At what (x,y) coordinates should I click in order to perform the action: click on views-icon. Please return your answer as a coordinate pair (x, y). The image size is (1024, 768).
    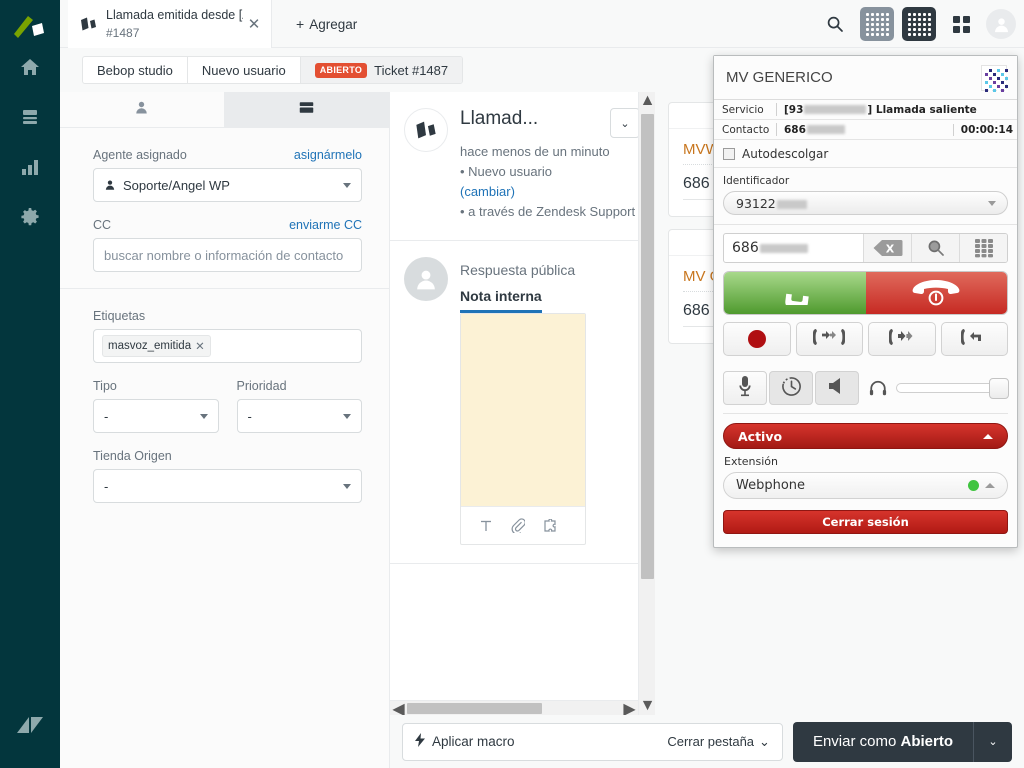
    Looking at the image, I should click on (30, 119).